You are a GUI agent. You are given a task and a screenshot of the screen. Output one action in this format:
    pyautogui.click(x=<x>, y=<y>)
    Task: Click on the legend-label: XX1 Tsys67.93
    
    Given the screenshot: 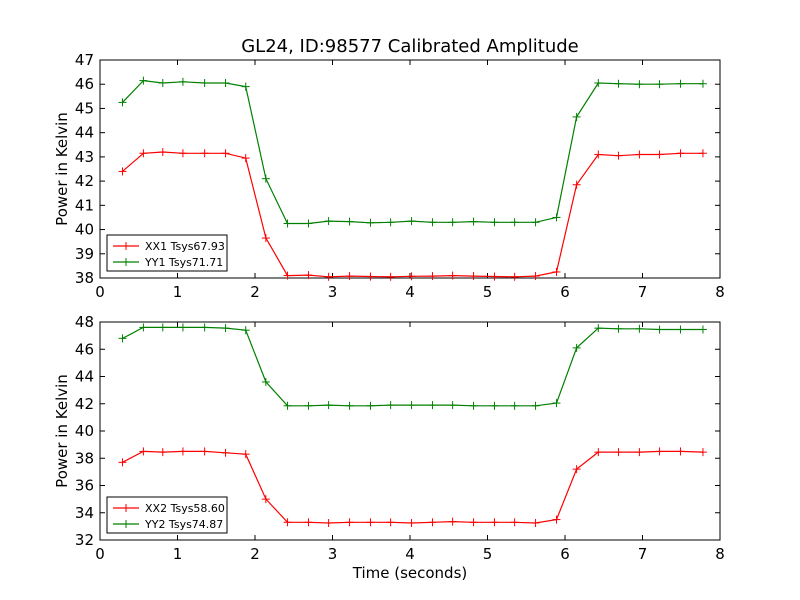 What is the action you would take?
    pyautogui.click(x=185, y=246)
    